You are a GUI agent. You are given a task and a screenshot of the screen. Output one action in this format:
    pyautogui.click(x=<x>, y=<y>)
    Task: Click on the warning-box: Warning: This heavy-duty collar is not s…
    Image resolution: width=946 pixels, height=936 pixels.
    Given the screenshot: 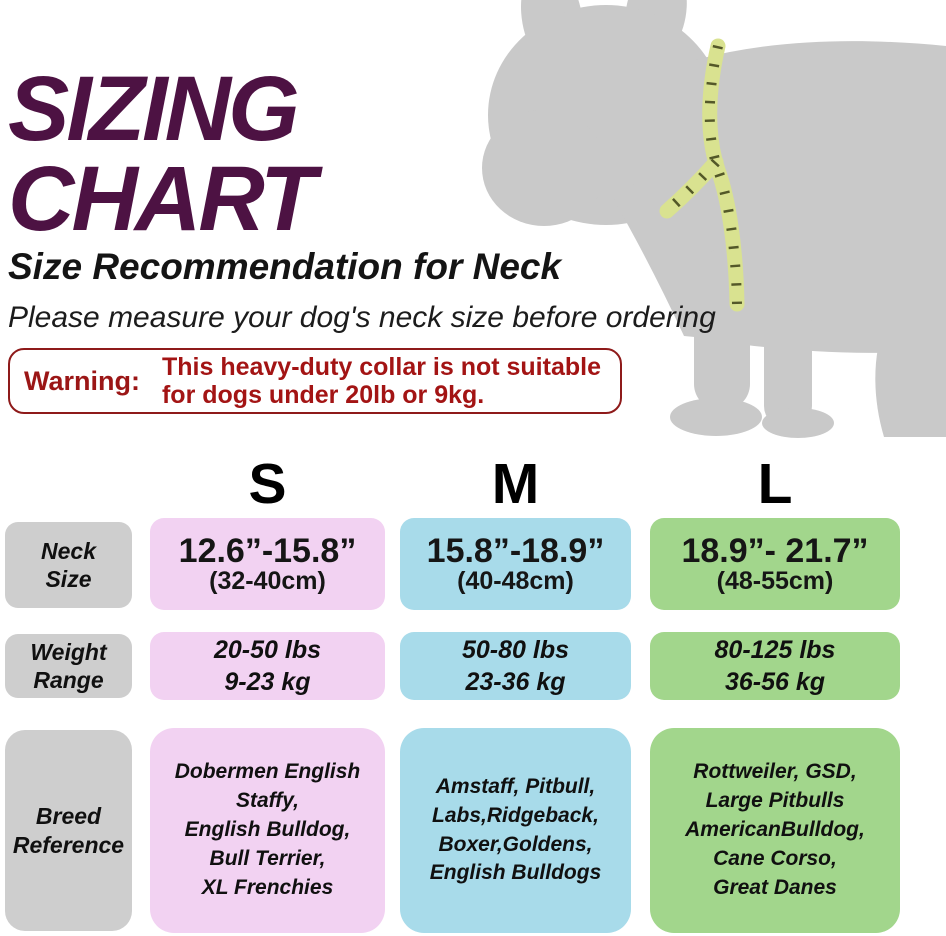 What is the action you would take?
    pyautogui.click(x=315, y=381)
    